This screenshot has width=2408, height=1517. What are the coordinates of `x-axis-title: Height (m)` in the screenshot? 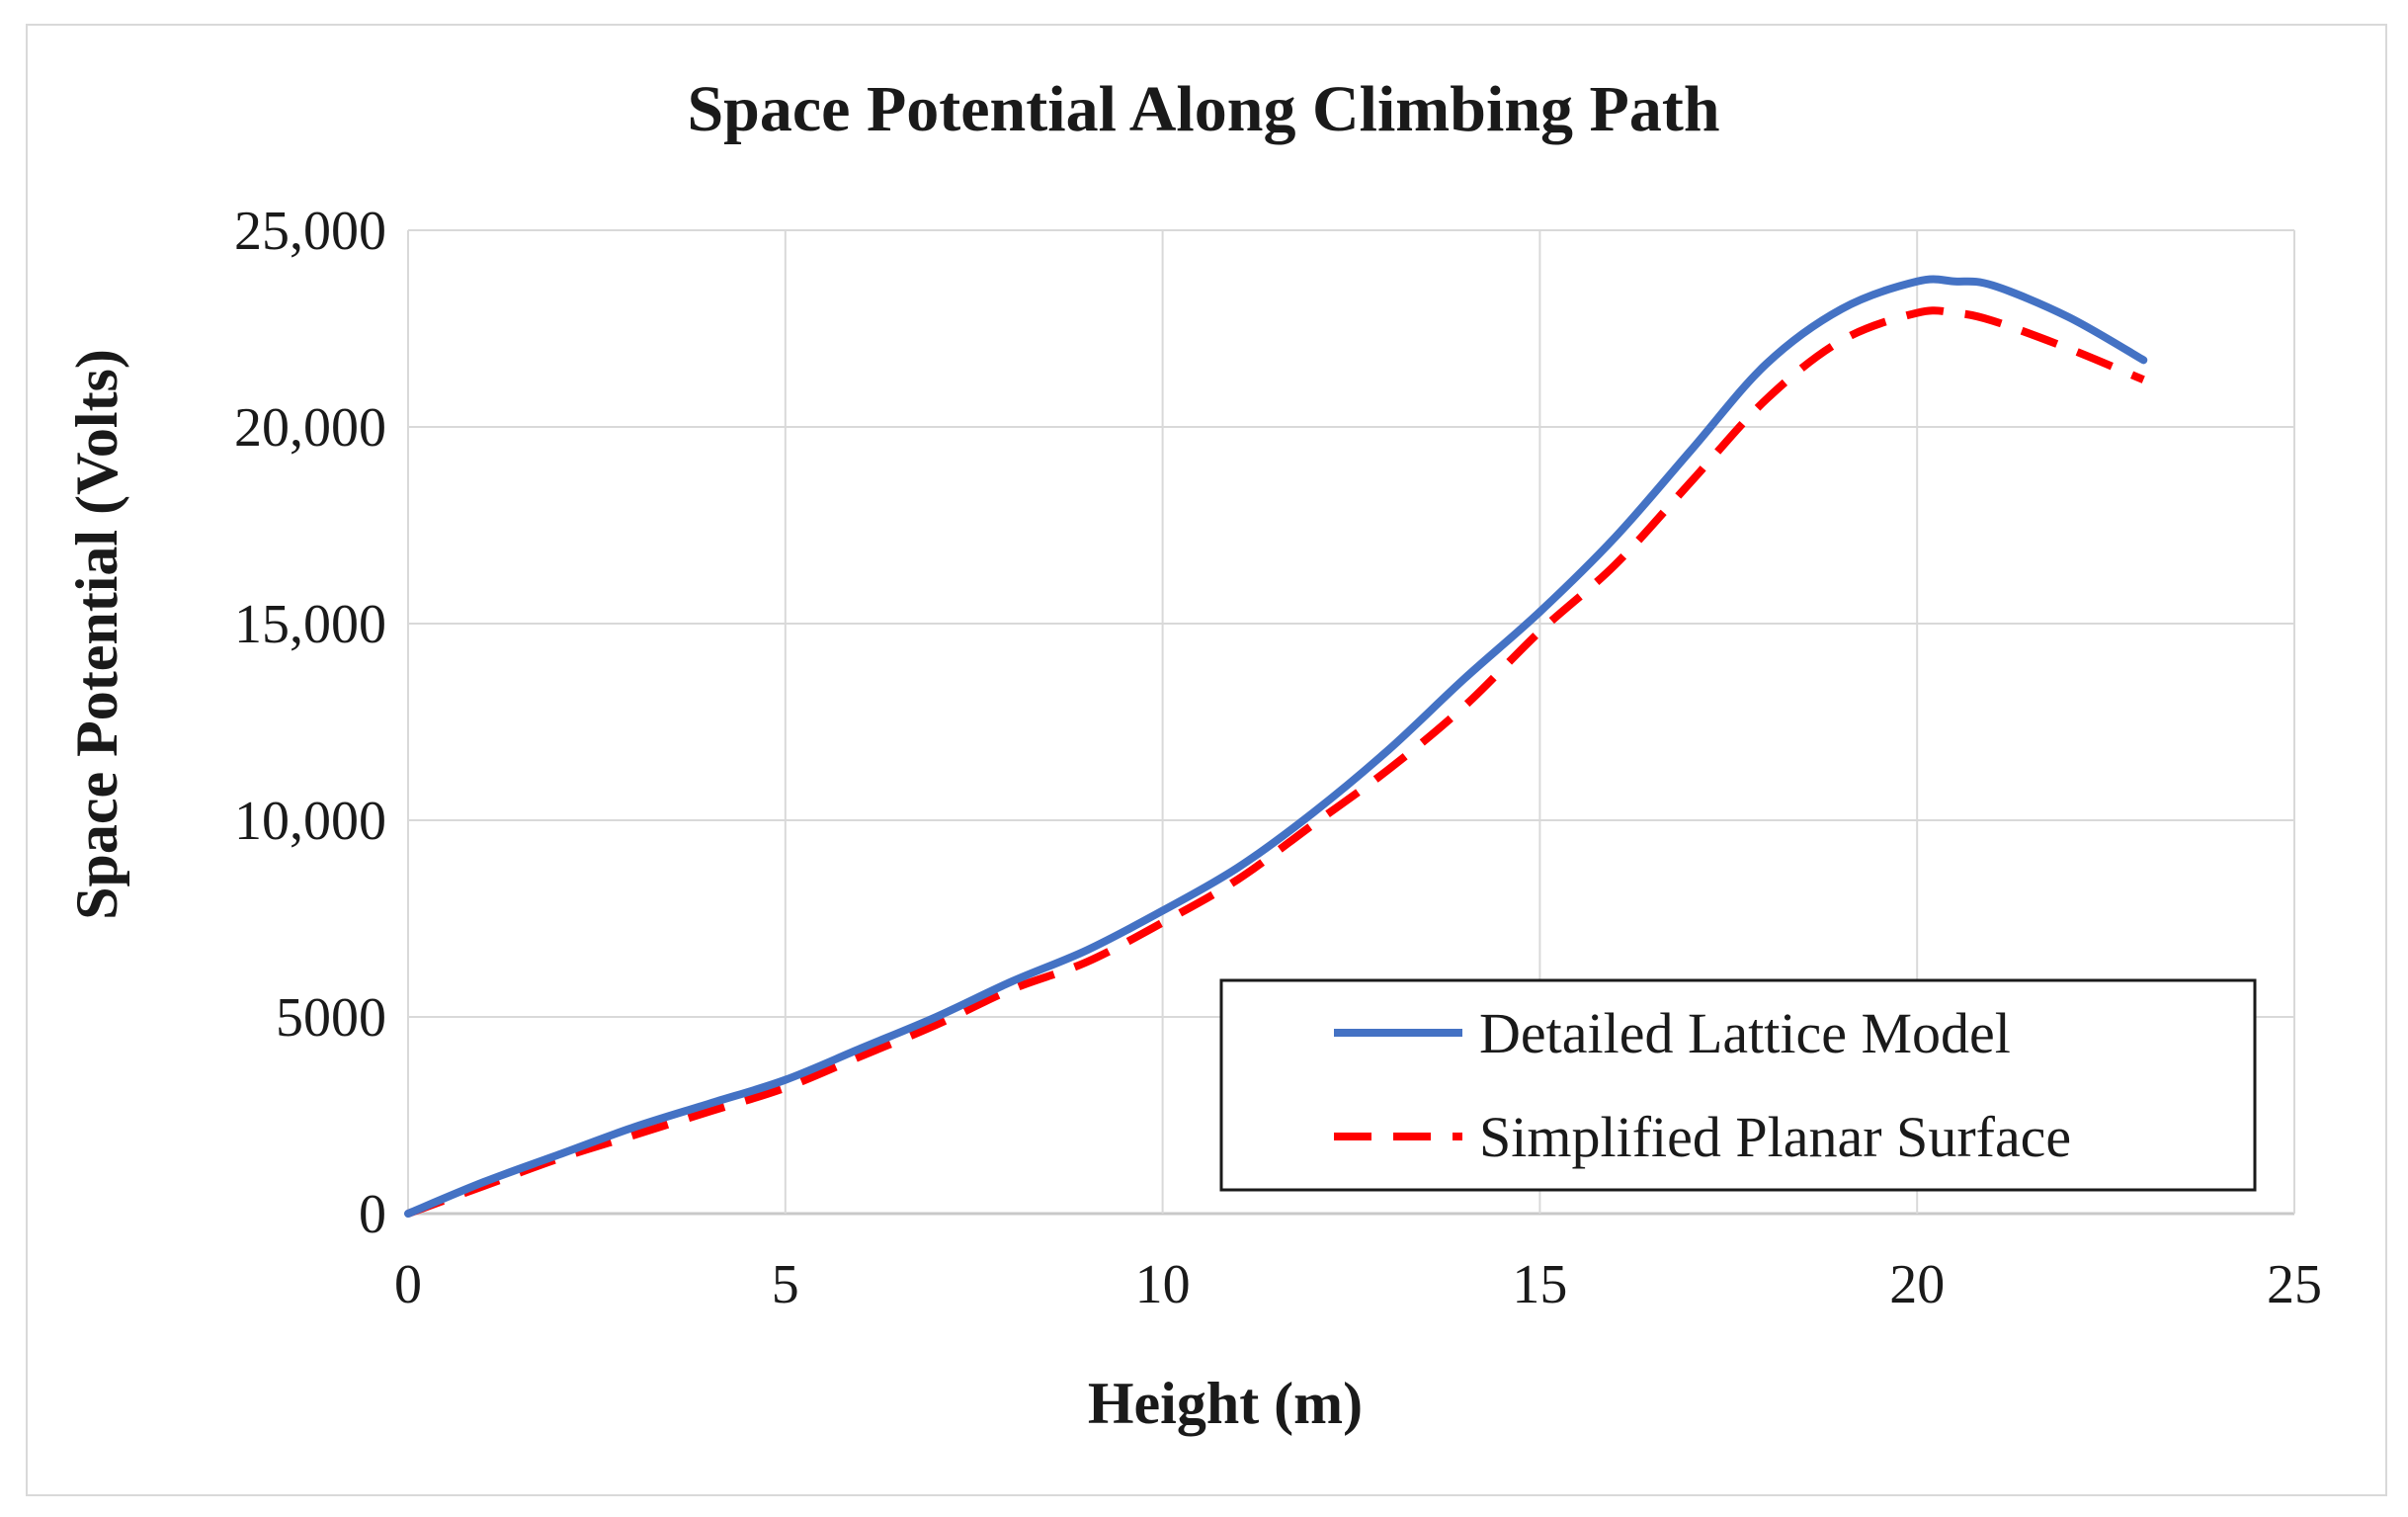 It's located at (1225, 1403).